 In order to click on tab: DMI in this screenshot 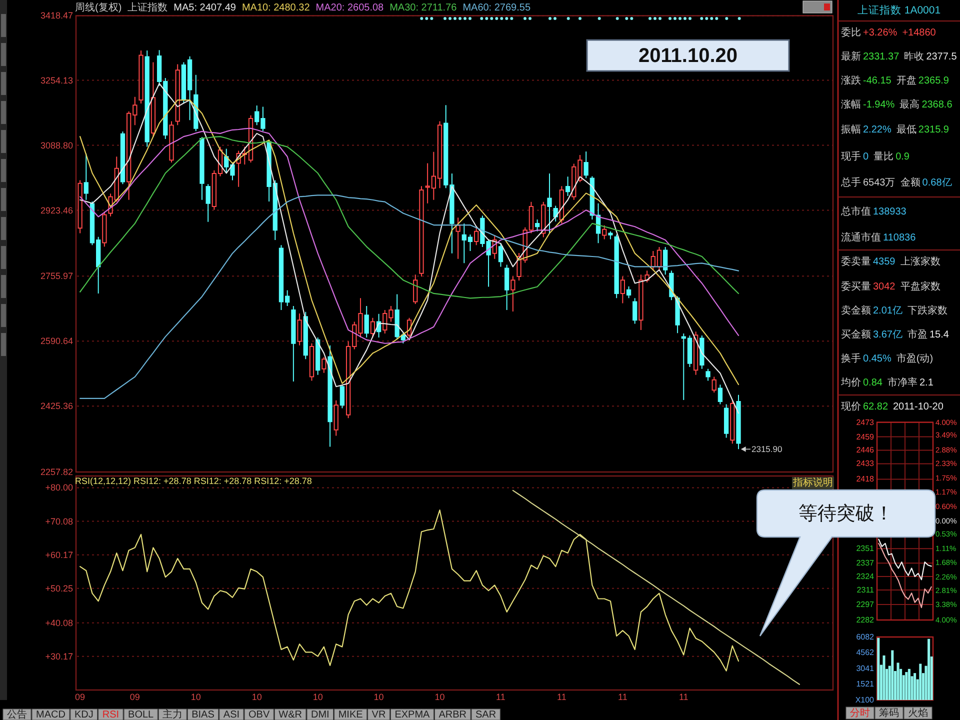, I will do `click(320, 714)`.